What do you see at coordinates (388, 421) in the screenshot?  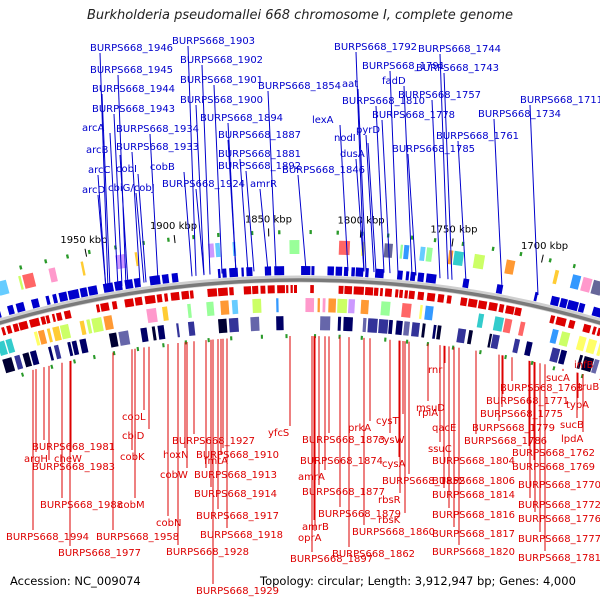 I see `reverse-gene-label: cysT` at bounding box center [388, 421].